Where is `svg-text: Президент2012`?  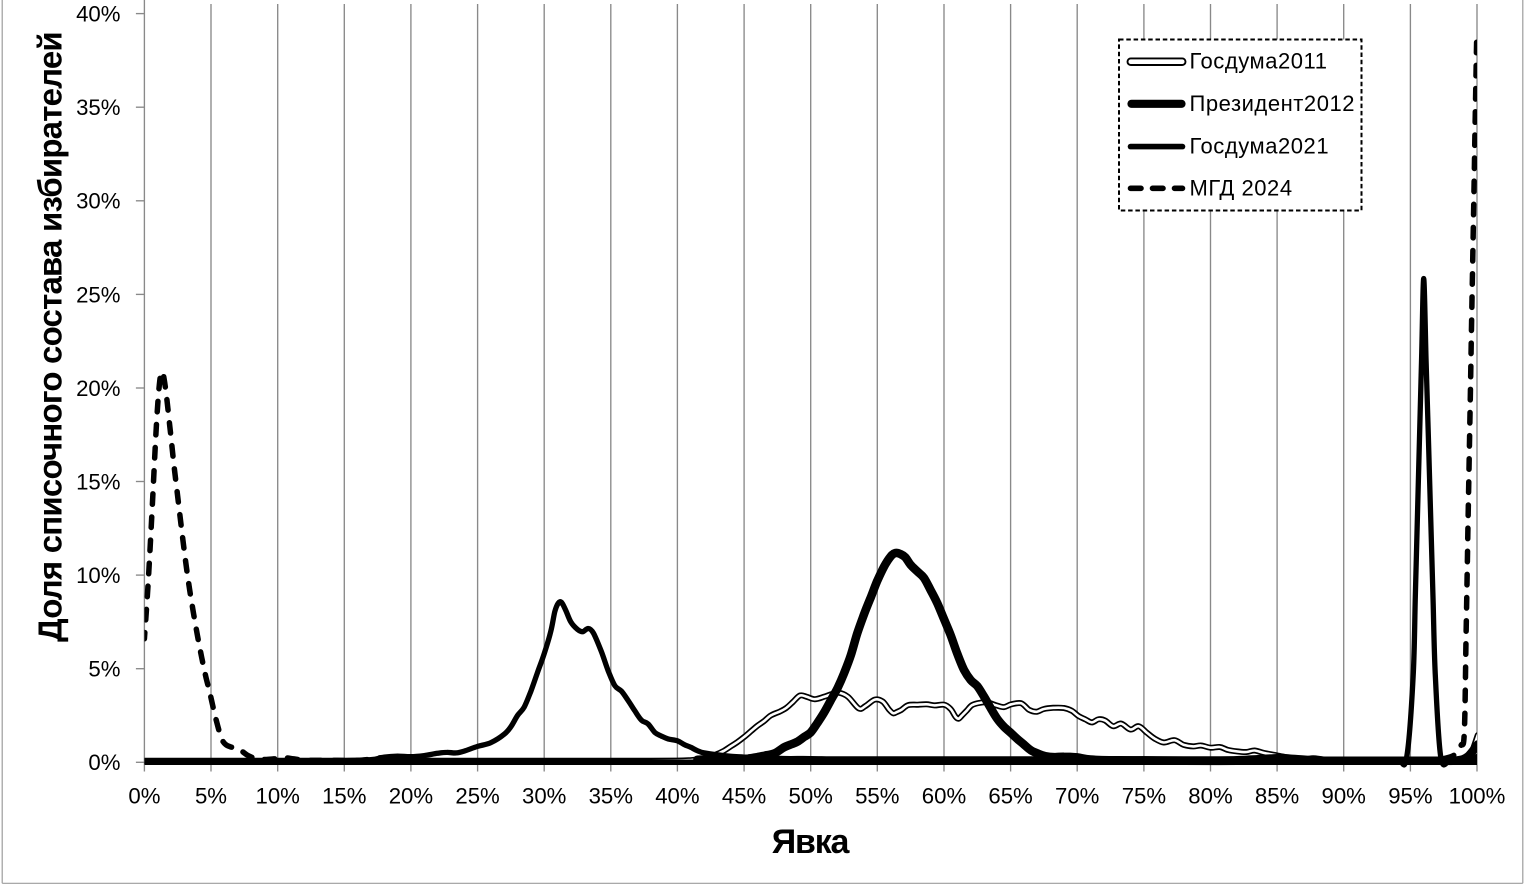 svg-text: Президент2012 is located at coordinates (1273, 103).